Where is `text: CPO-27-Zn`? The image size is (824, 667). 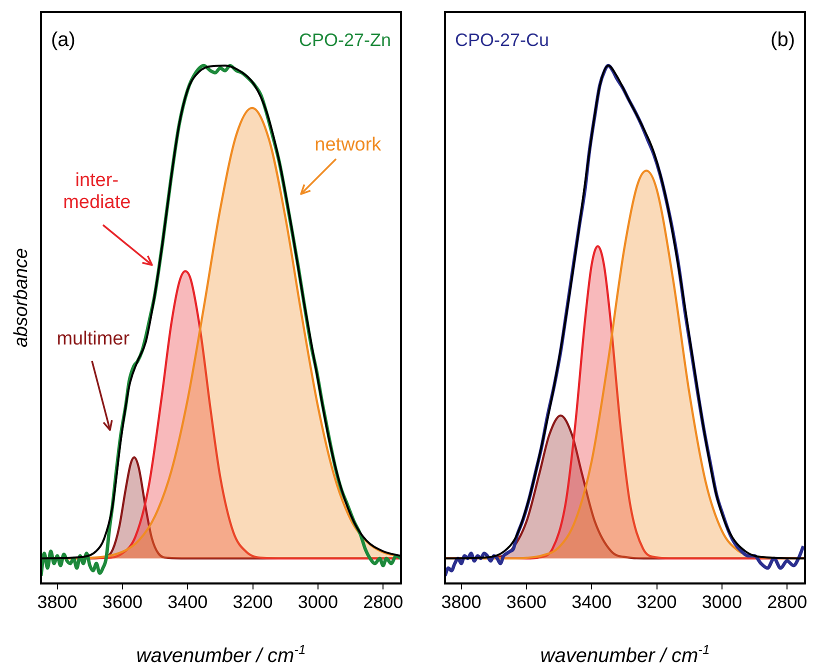
text: CPO-27-Zn is located at coordinates (344, 40).